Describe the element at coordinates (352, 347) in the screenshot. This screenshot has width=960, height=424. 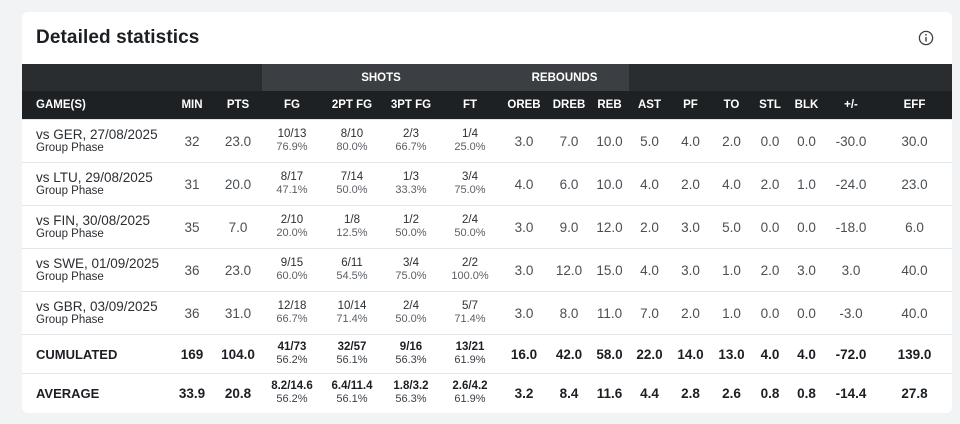
I see `fg2-made: 32/57` at that location.